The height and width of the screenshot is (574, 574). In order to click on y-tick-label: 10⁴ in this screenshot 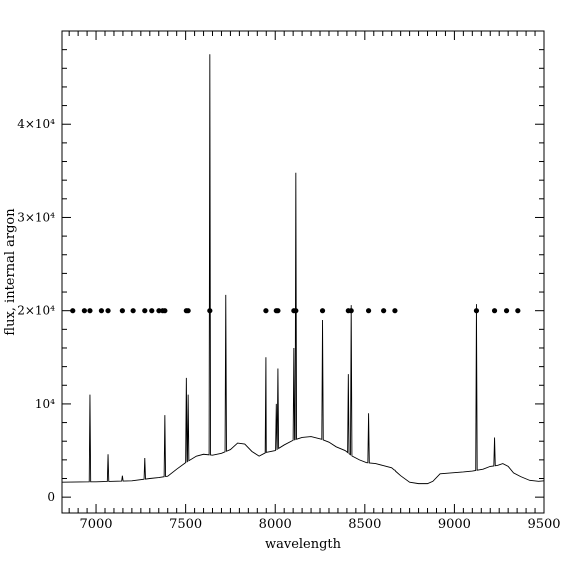, I will do `click(45, 404)`.